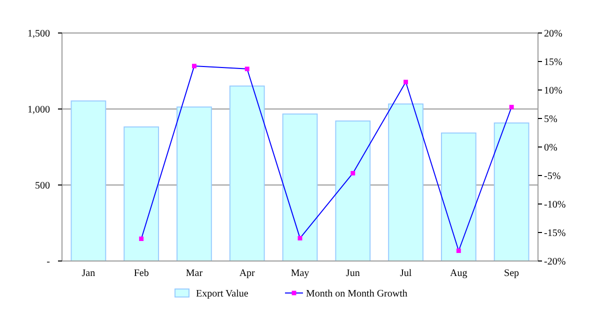  What do you see at coordinates (406, 273) in the screenshot?
I see `x-tick-label: Jul` at bounding box center [406, 273].